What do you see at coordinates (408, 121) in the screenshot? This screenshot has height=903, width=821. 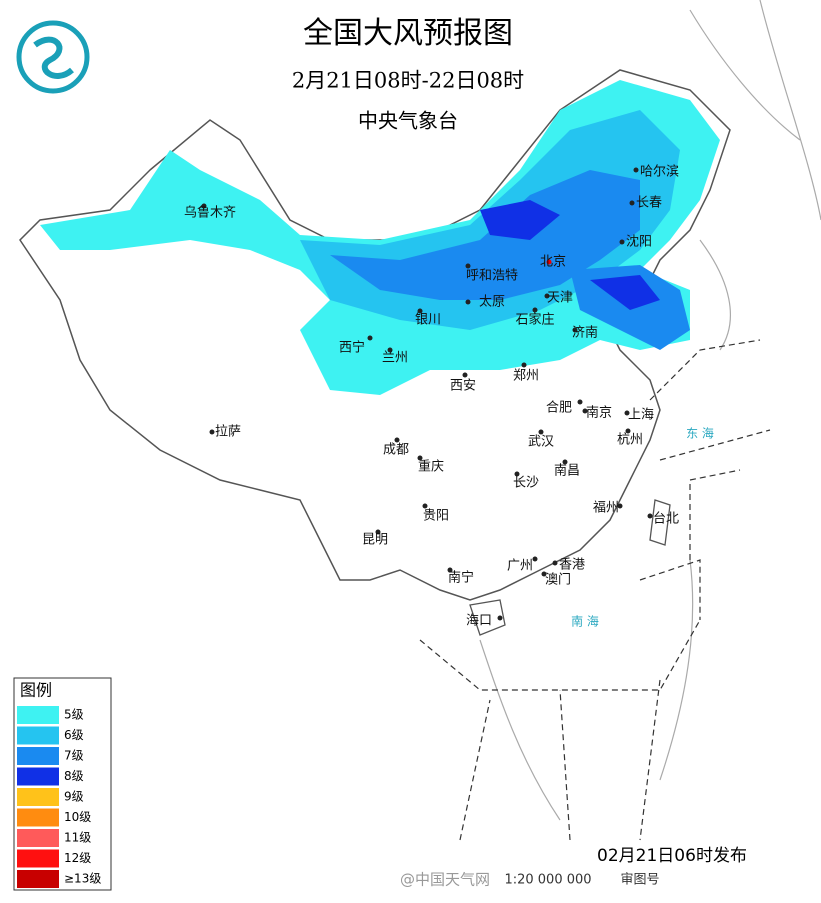 I see `issuer: 中央气象台` at bounding box center [408, 121].